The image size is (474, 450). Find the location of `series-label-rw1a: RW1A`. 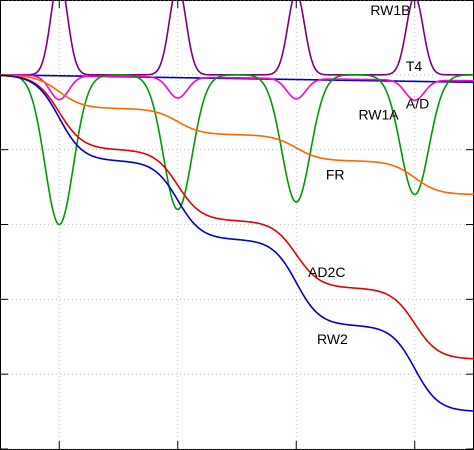

series-label-rw1a: RW1A is located at coordinates (378, 115).